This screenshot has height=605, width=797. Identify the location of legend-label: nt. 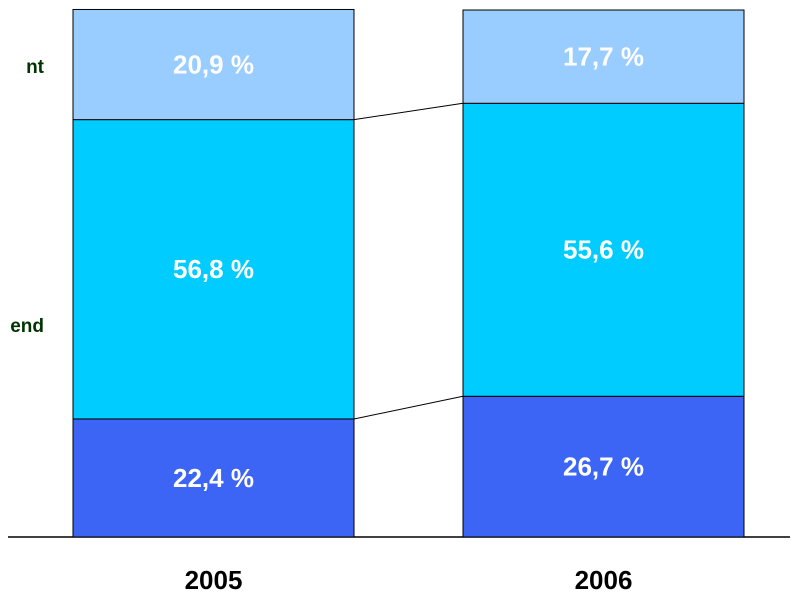
(35, 67).